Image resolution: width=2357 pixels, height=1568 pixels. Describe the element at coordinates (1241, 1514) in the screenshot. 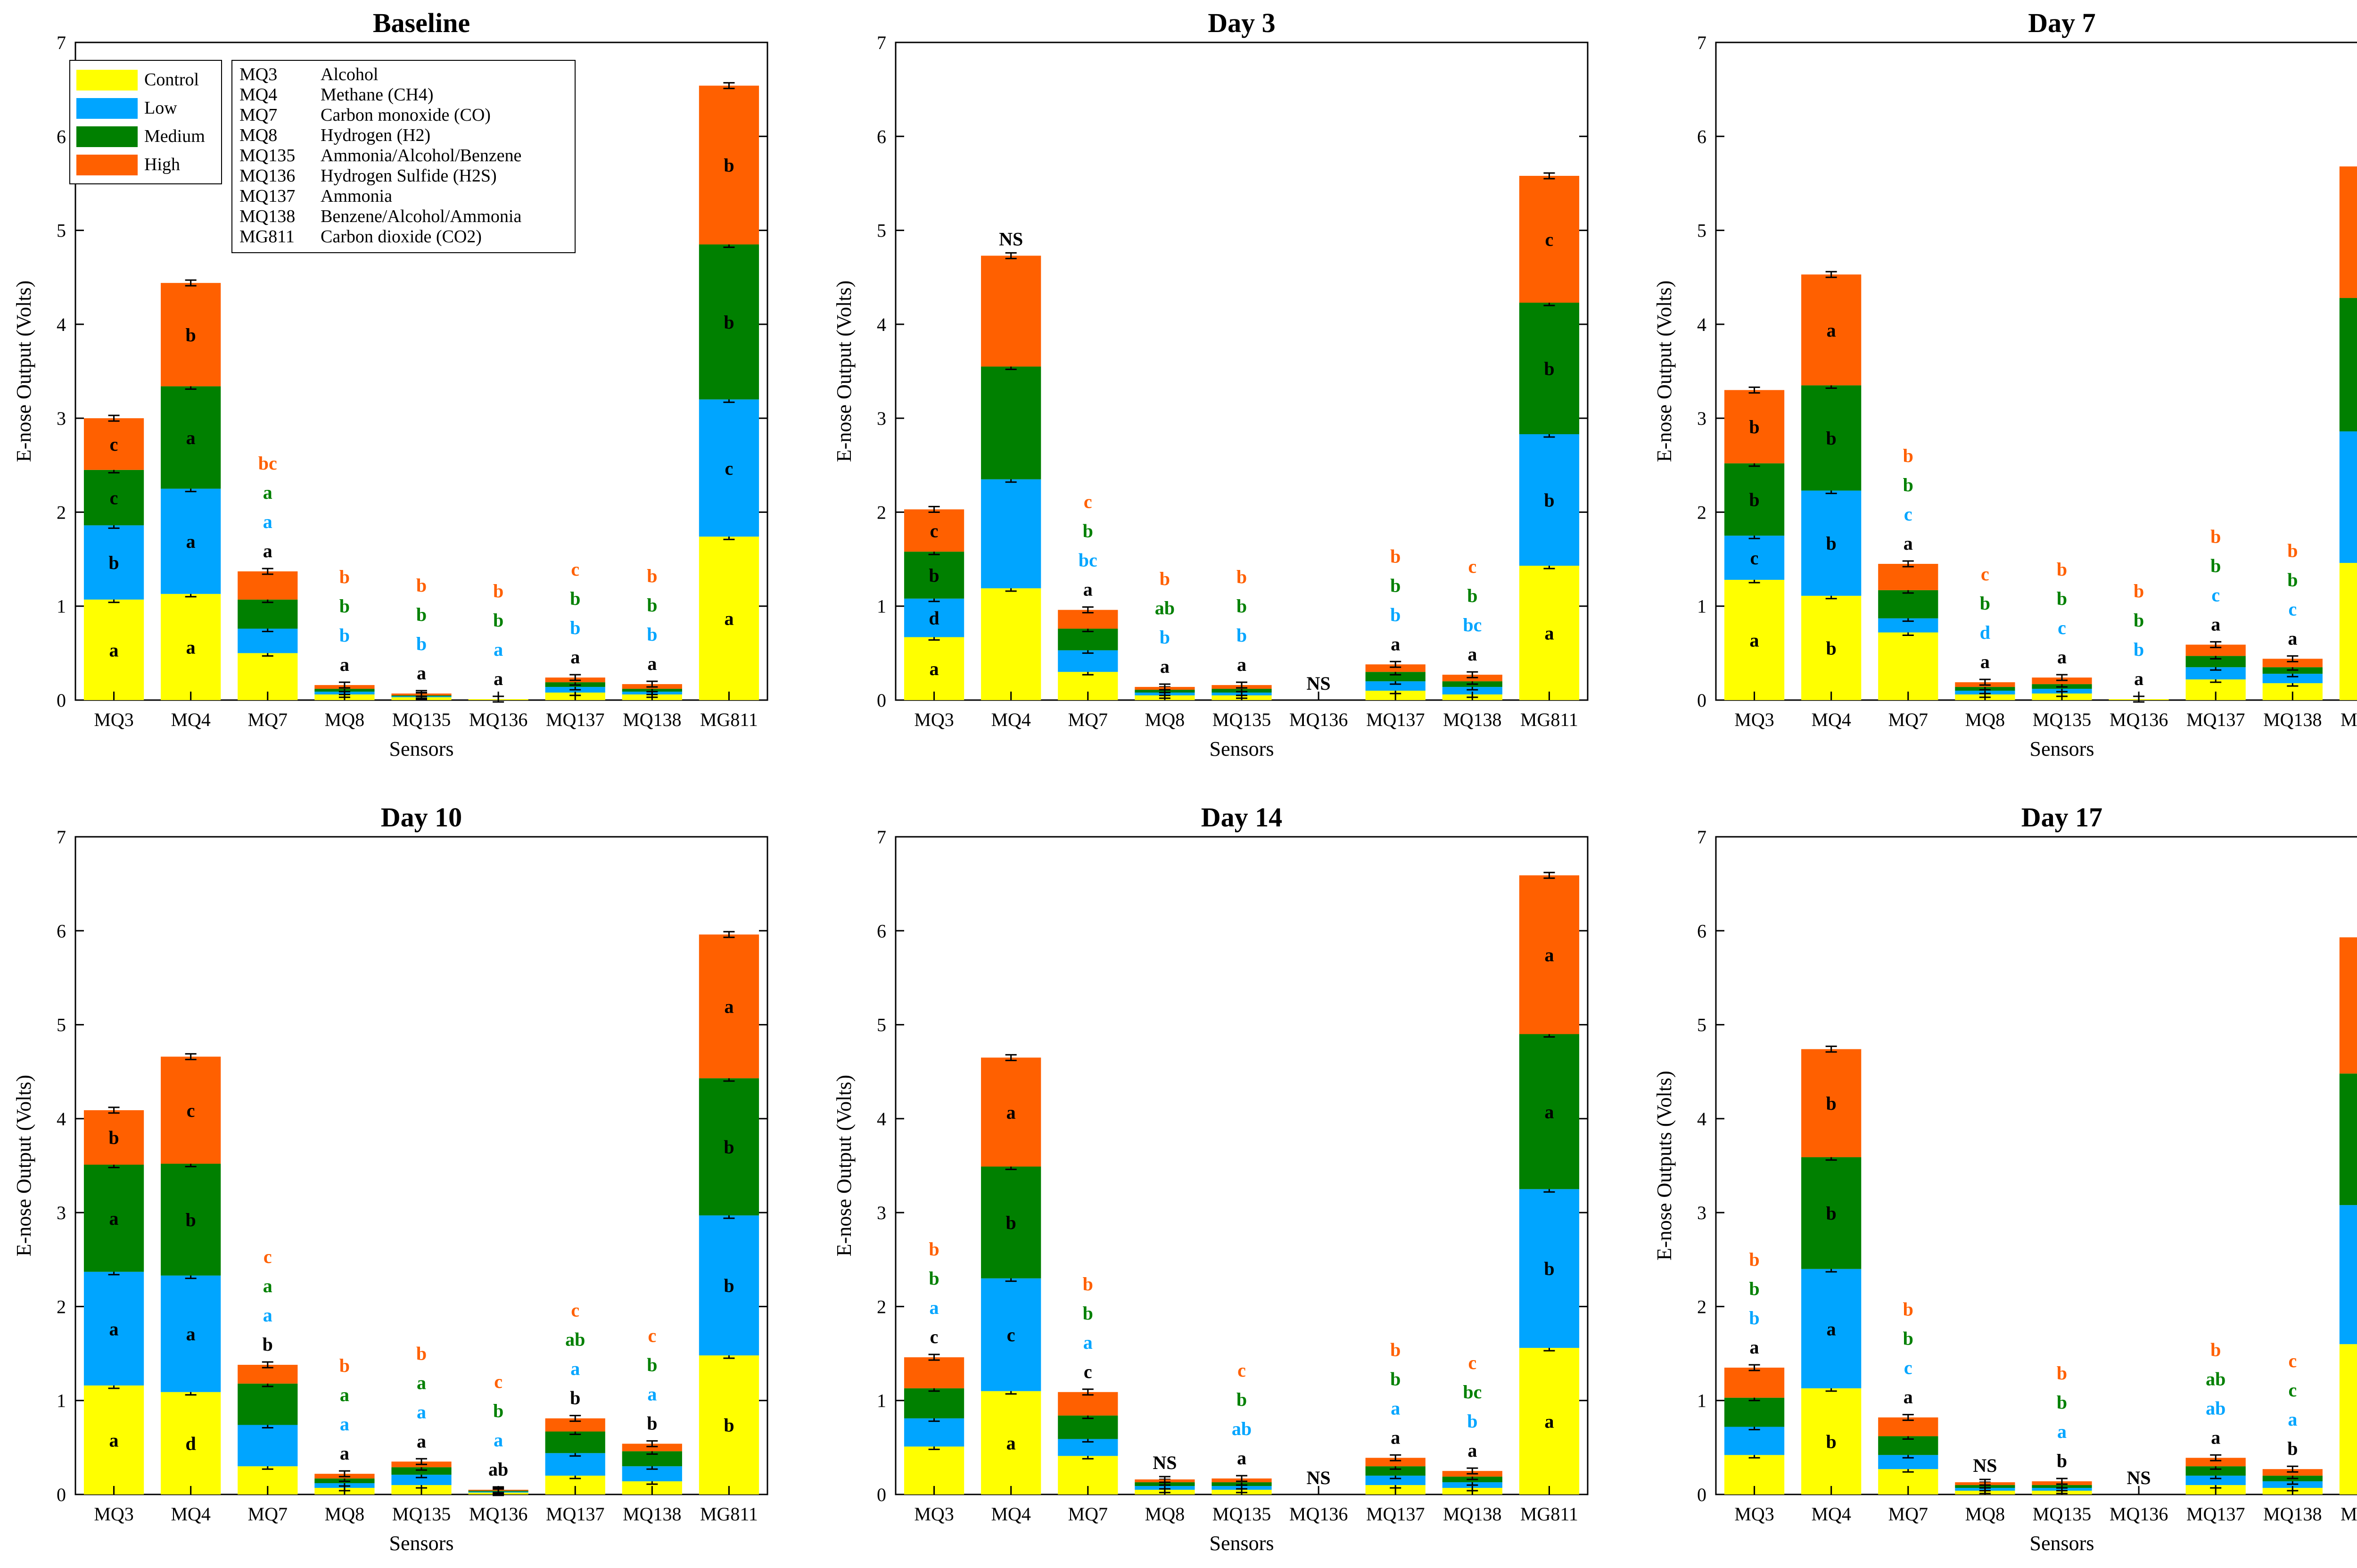

I see `x-tick-label: MQ135` at that location.